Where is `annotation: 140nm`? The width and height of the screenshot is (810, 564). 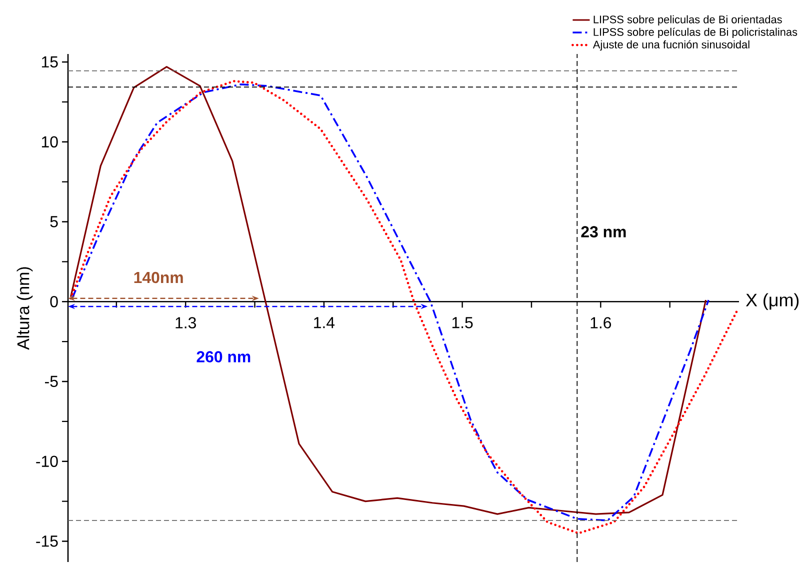 annotation: 140nm is located at coordinates (158, 278).